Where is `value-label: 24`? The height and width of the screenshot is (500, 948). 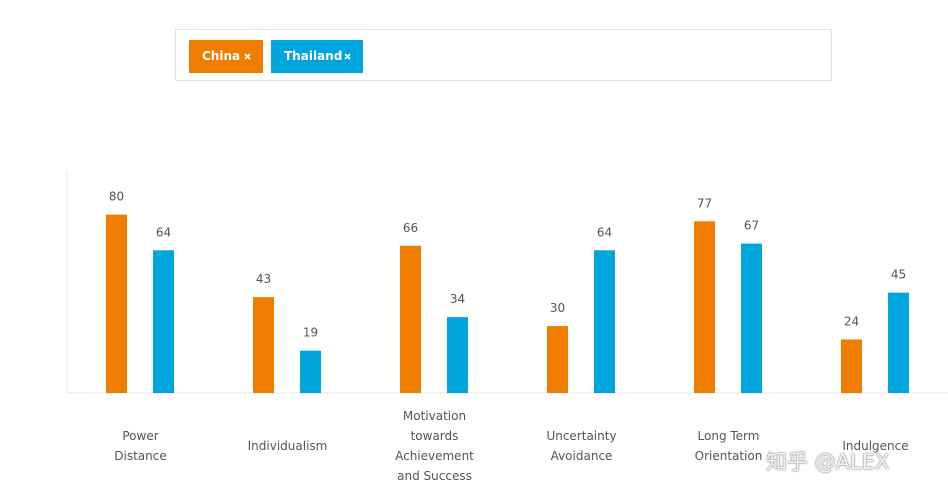
value-label: 24 is located at coordinates (851, 321).